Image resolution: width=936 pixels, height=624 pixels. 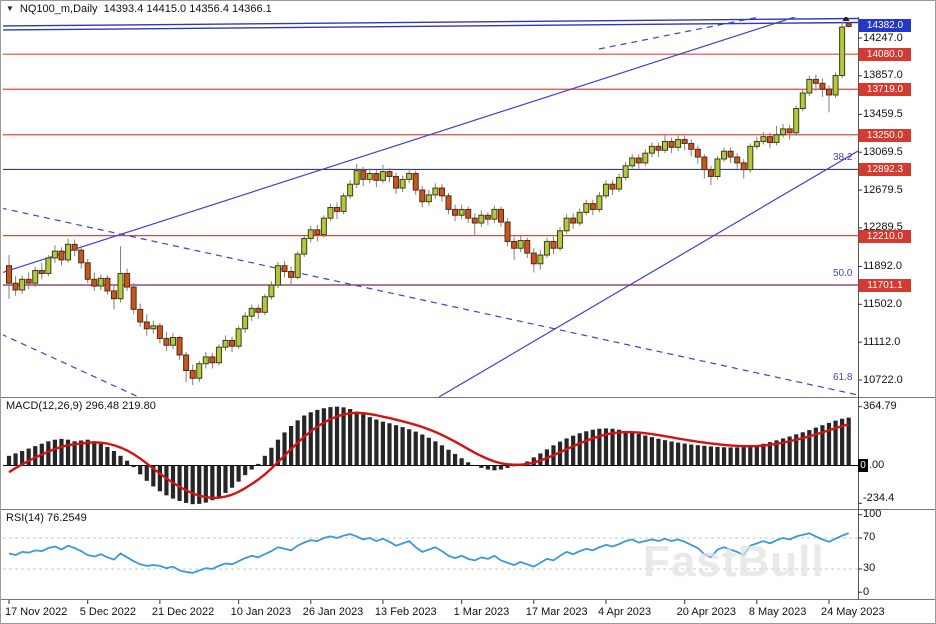 What do you see at coordinates (405, 612) in the screenshot?
I see `time-axis-label: 13 Feb 2023` at bounding box center [405, 612].